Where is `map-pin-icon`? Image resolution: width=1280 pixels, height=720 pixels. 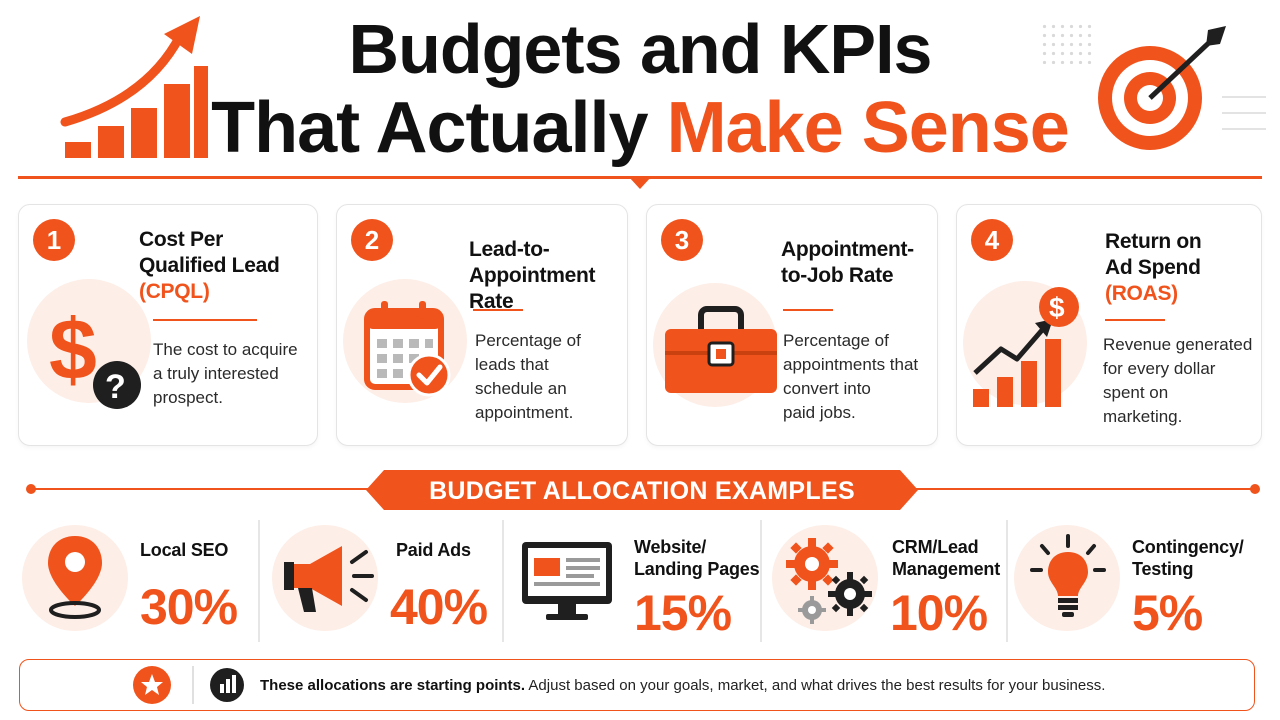 map-pin-icon is located at coordinates (75, 577).